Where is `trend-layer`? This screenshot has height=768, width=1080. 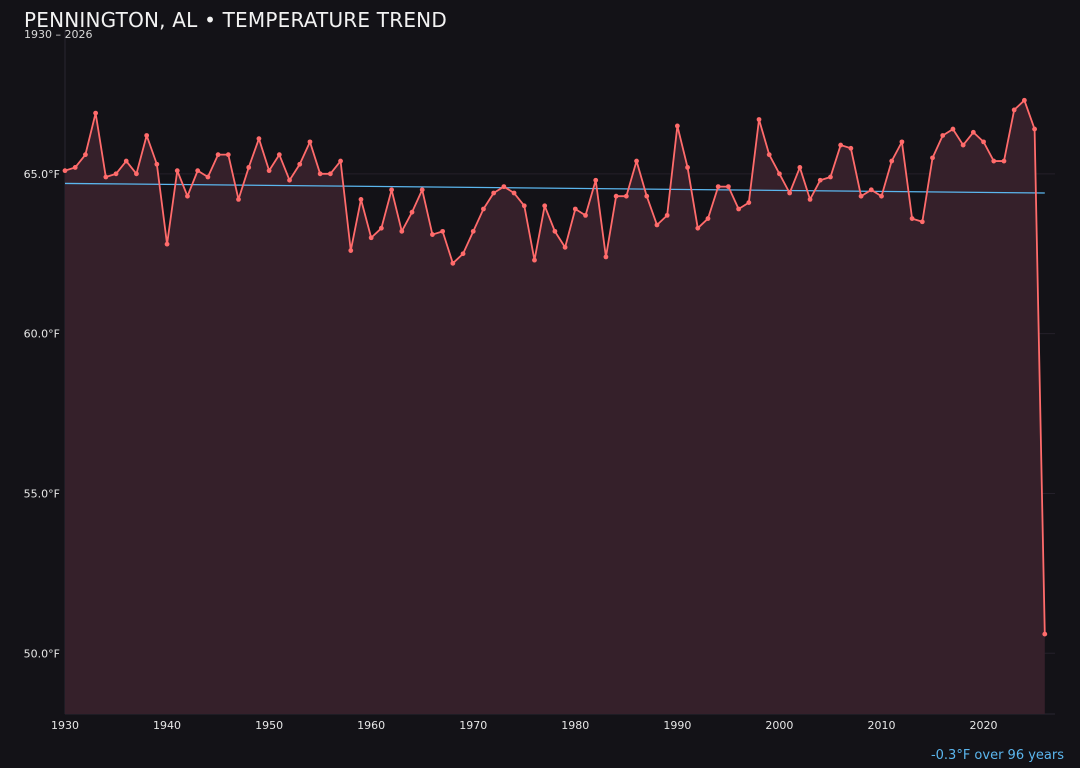
trend-layer is located at coordinates (554, 188).